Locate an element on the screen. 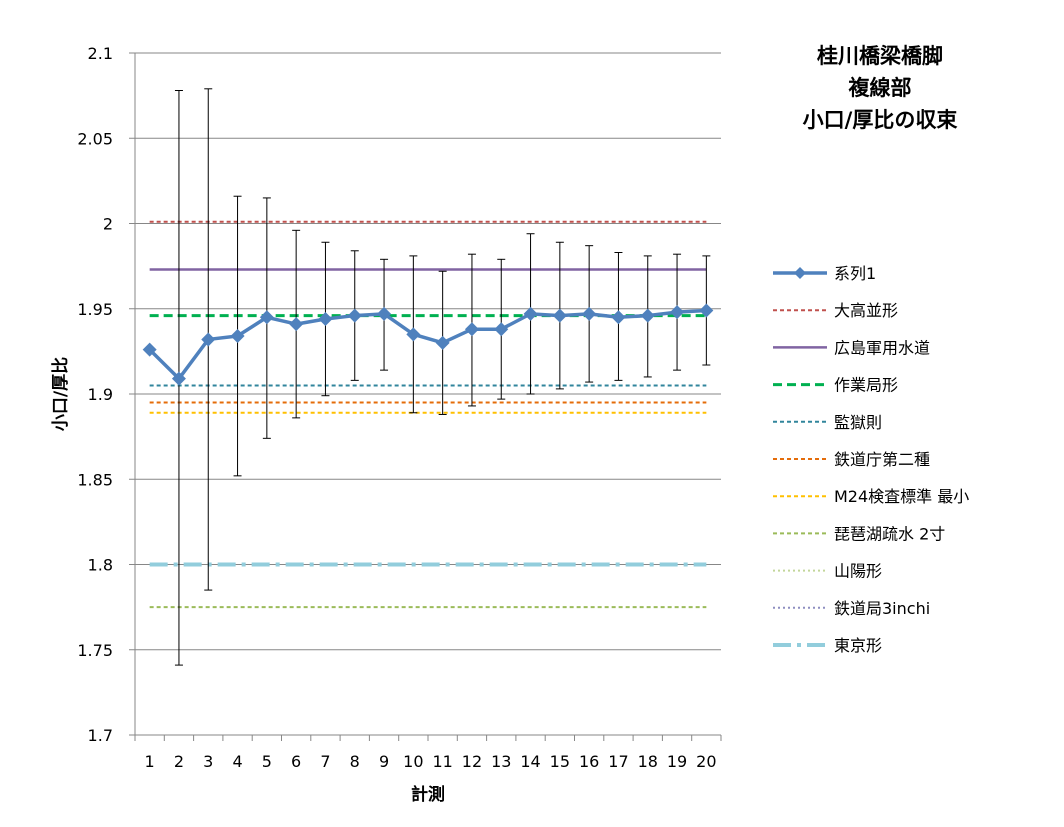 The width and height of the screenshot is (1064, 827). legend-item: M24検査標準 最小 is located at coordinates (871, 496).